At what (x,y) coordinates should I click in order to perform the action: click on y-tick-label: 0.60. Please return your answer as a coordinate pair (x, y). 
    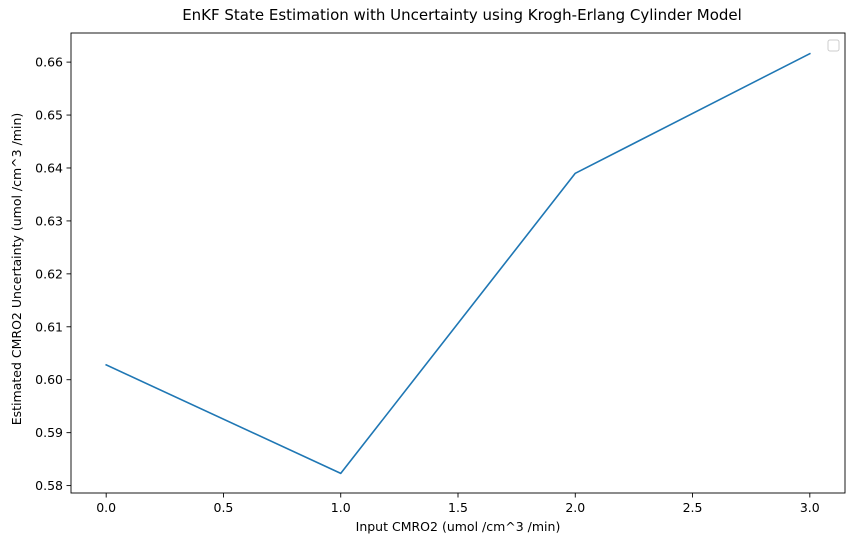
    Looking at the image, I should click on (49, 379).